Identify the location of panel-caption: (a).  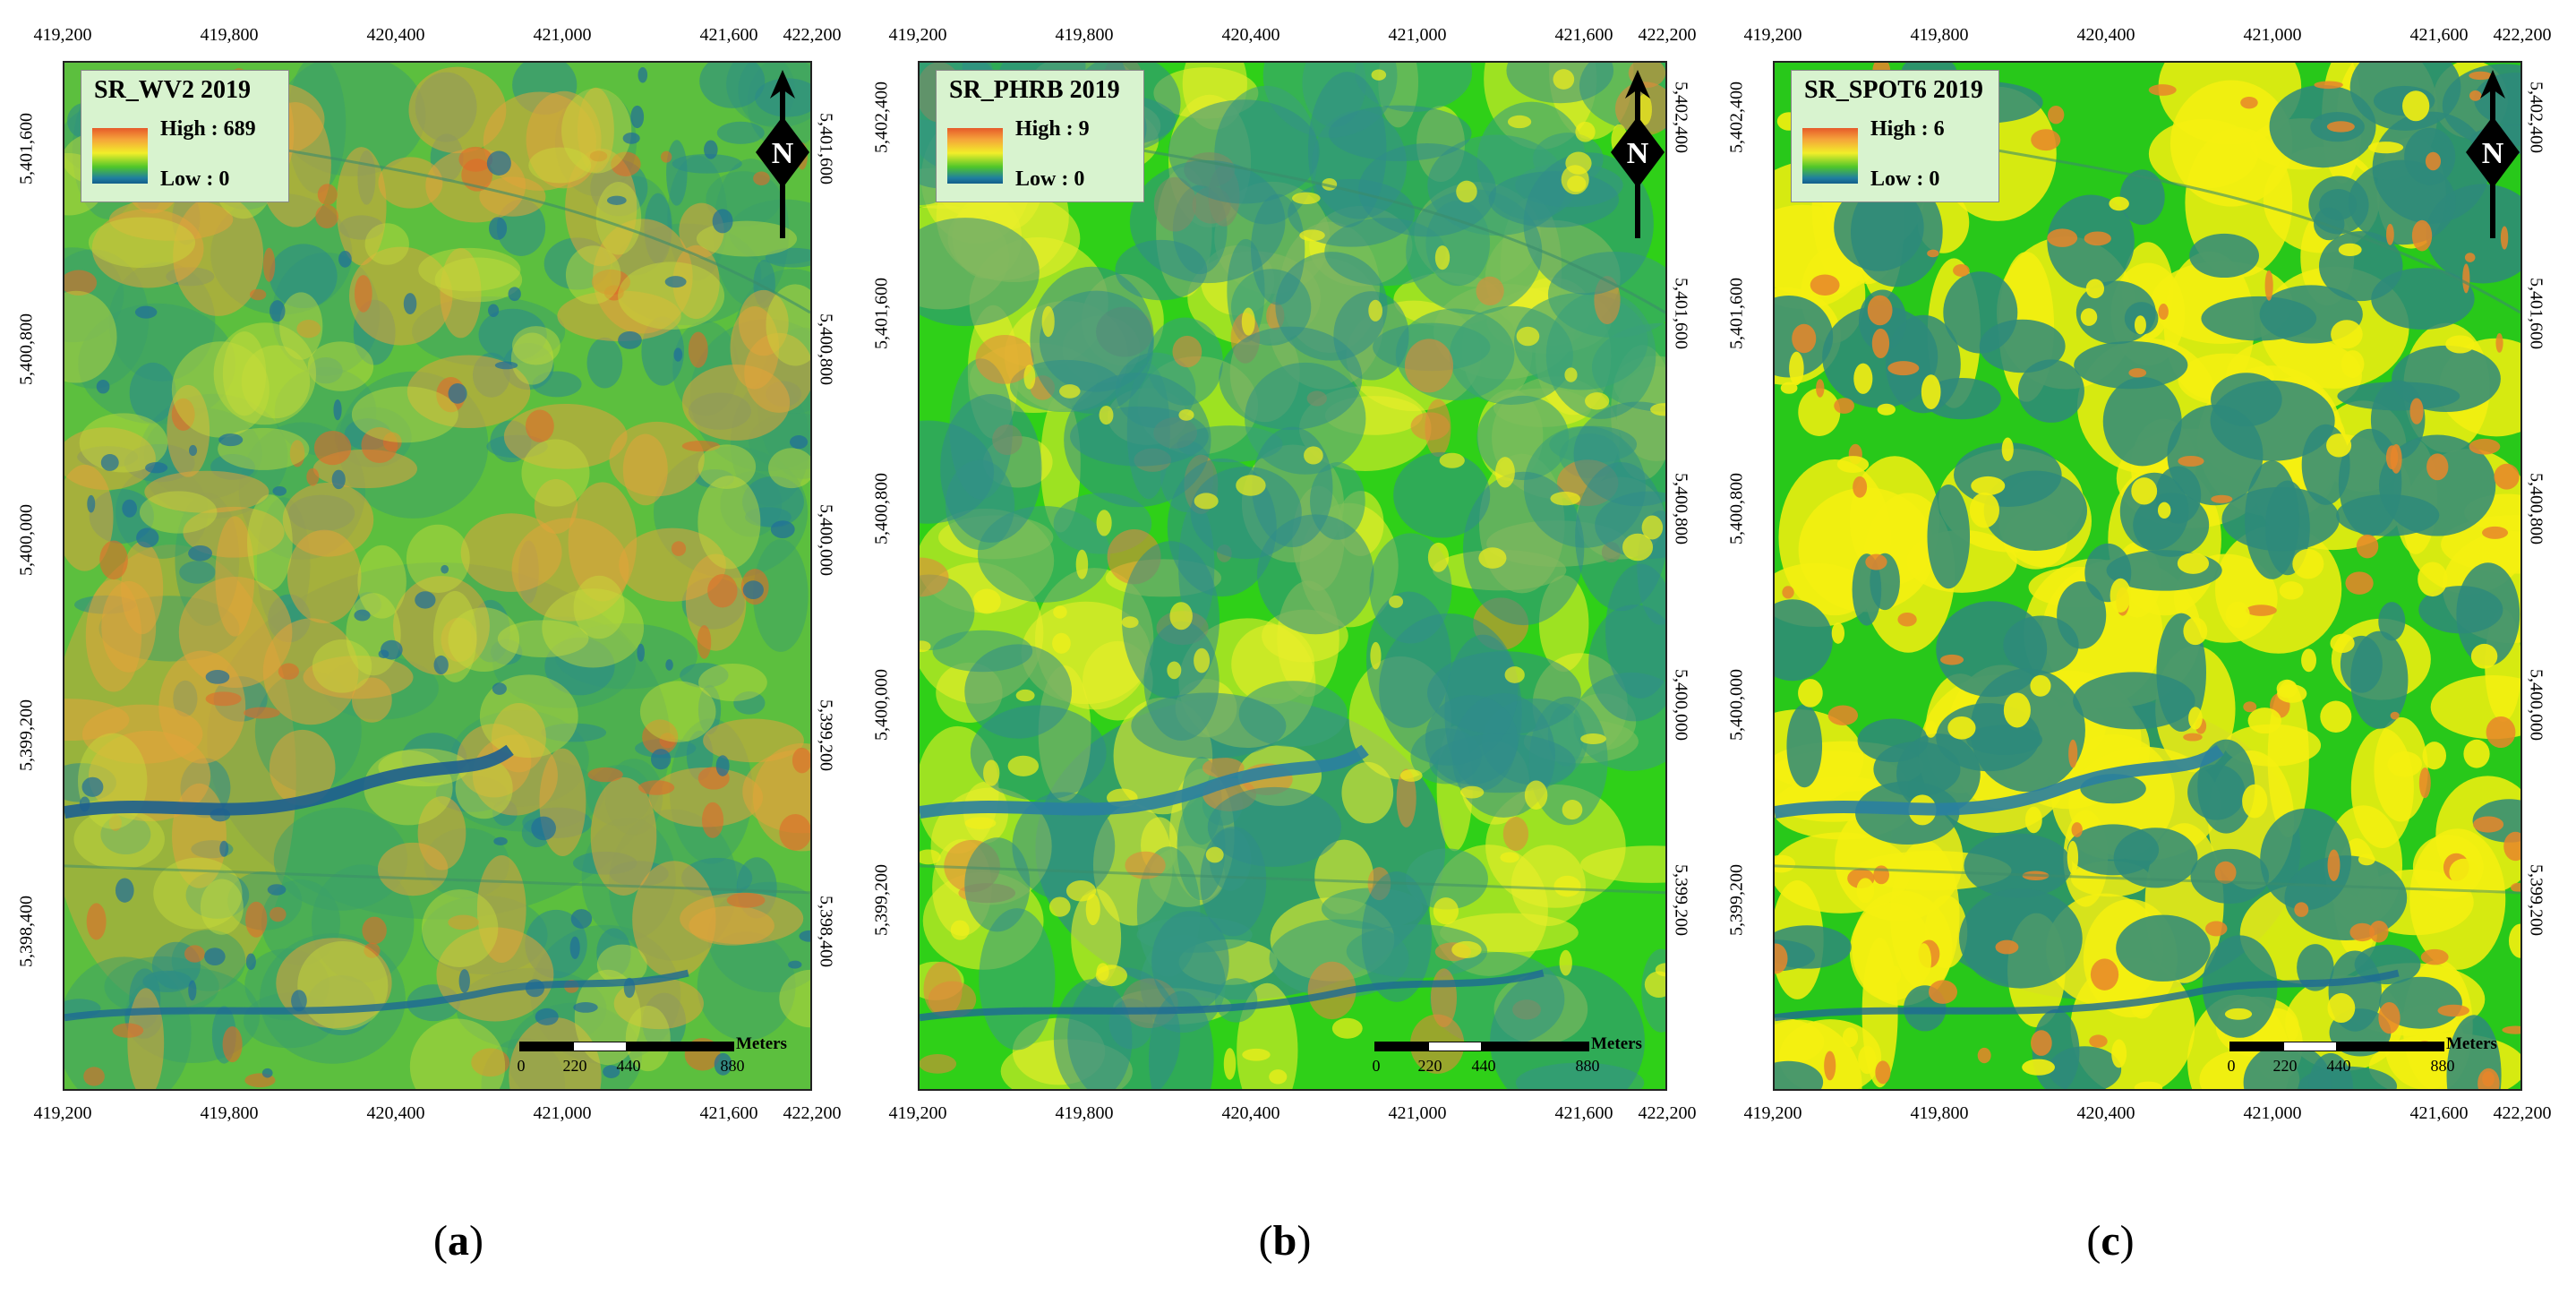
(459, 1241).